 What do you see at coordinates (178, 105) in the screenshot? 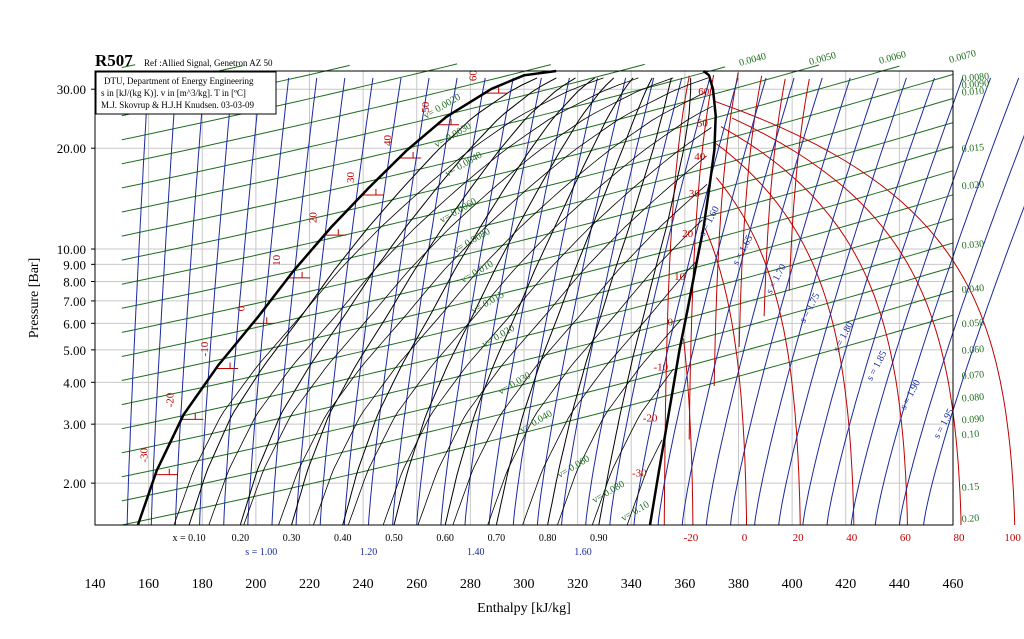
I see `info-line-3: M.J. Skovrup & H.J.H Knudsen. 03-03-09` at bounding box center [178, 105].